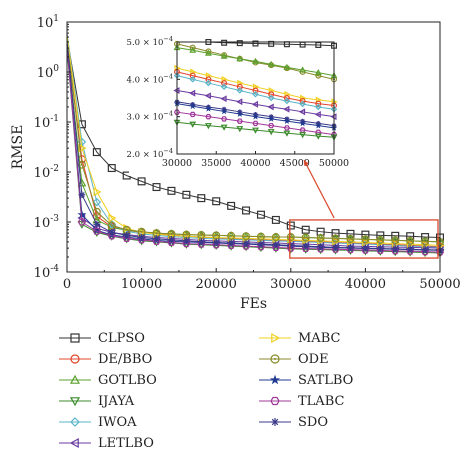  I want to click on inset-series-de-bbo, so click(256, 88).